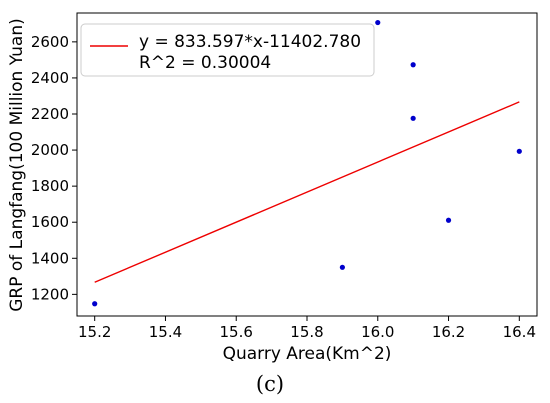  Describe the element at coordinates (54, 168) in the screenshot. I see `y-axis-ticks: 1200 1400 1600 1800 2000 2200 2400 2600` at that location.